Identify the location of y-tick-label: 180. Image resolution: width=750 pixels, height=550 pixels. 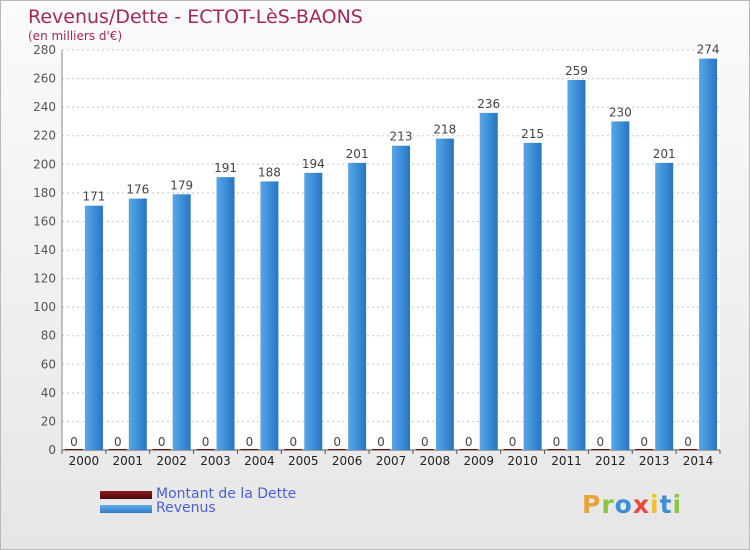
(44, 193).